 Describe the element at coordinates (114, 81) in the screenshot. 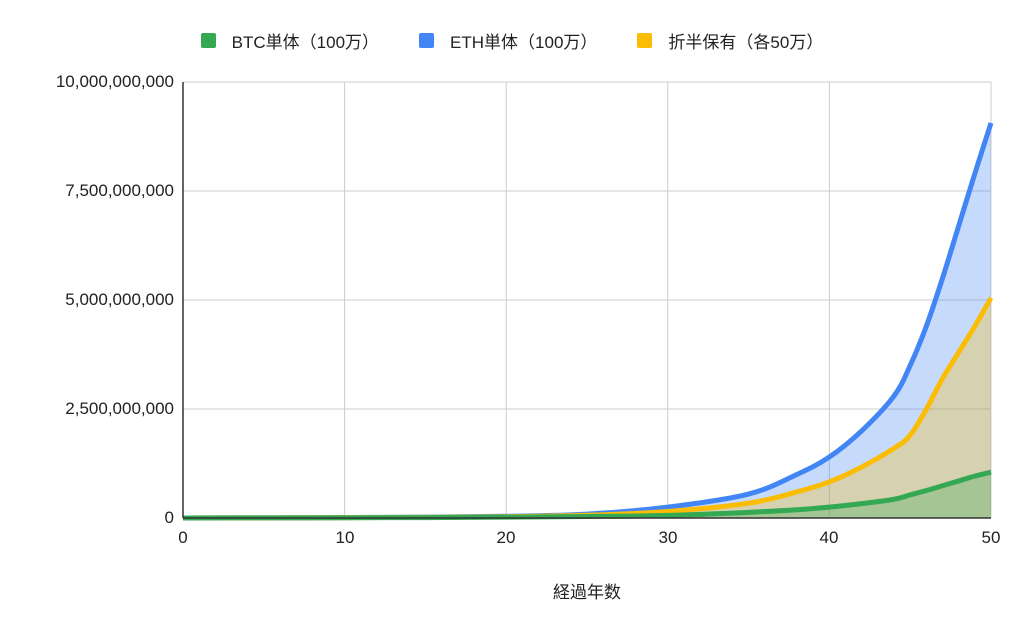

I see `y-tick-label: 10,000,000,000` at that location.